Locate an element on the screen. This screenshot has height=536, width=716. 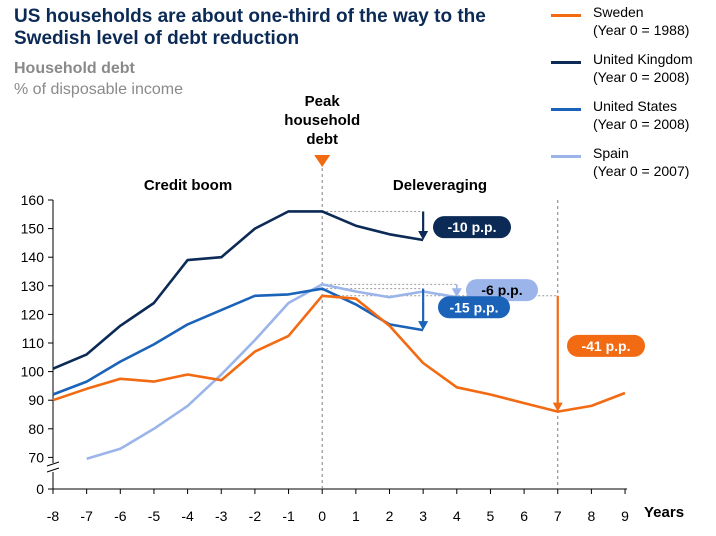
peak-label: household is located at coordinates (322, 120).